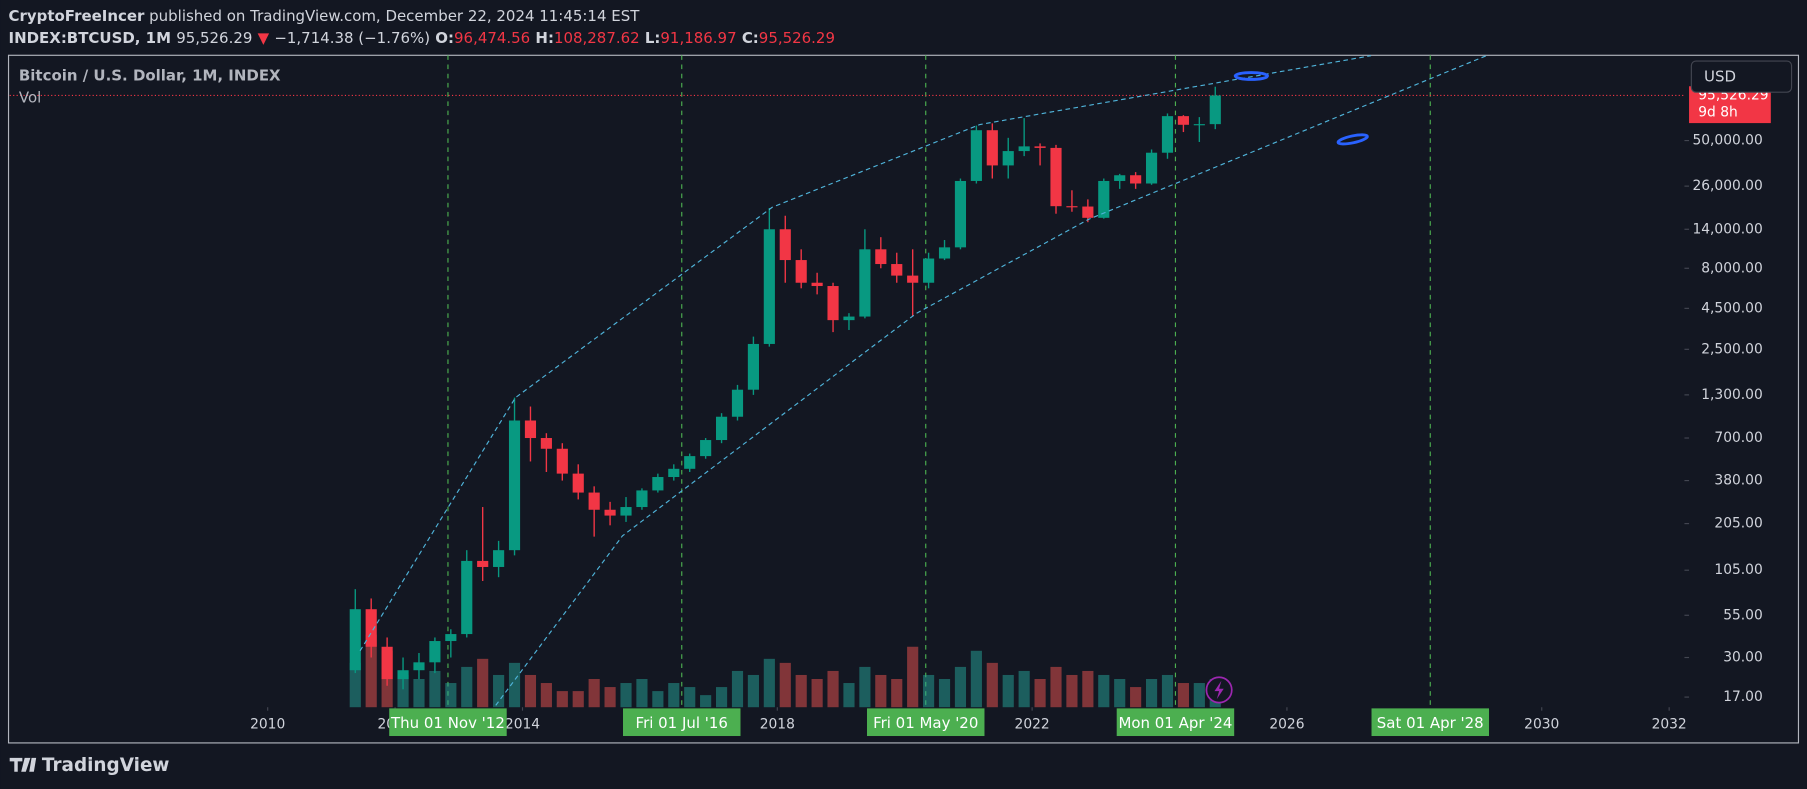  What do you see at coordinates (653, 38) in the screenshot?
I see `ohlc-label: L:` at bounding box center [653, 38].